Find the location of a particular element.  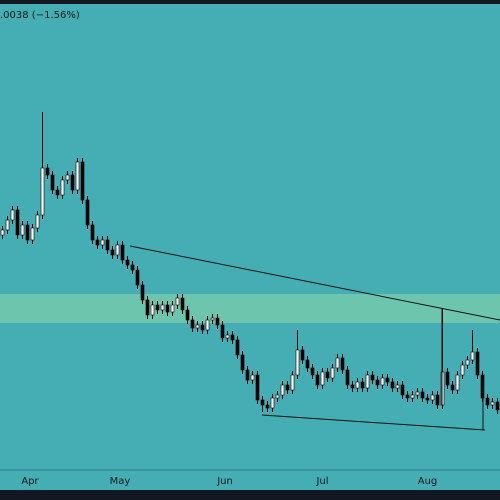

x-tick-label: Aug is located at coordinates (428, 481).